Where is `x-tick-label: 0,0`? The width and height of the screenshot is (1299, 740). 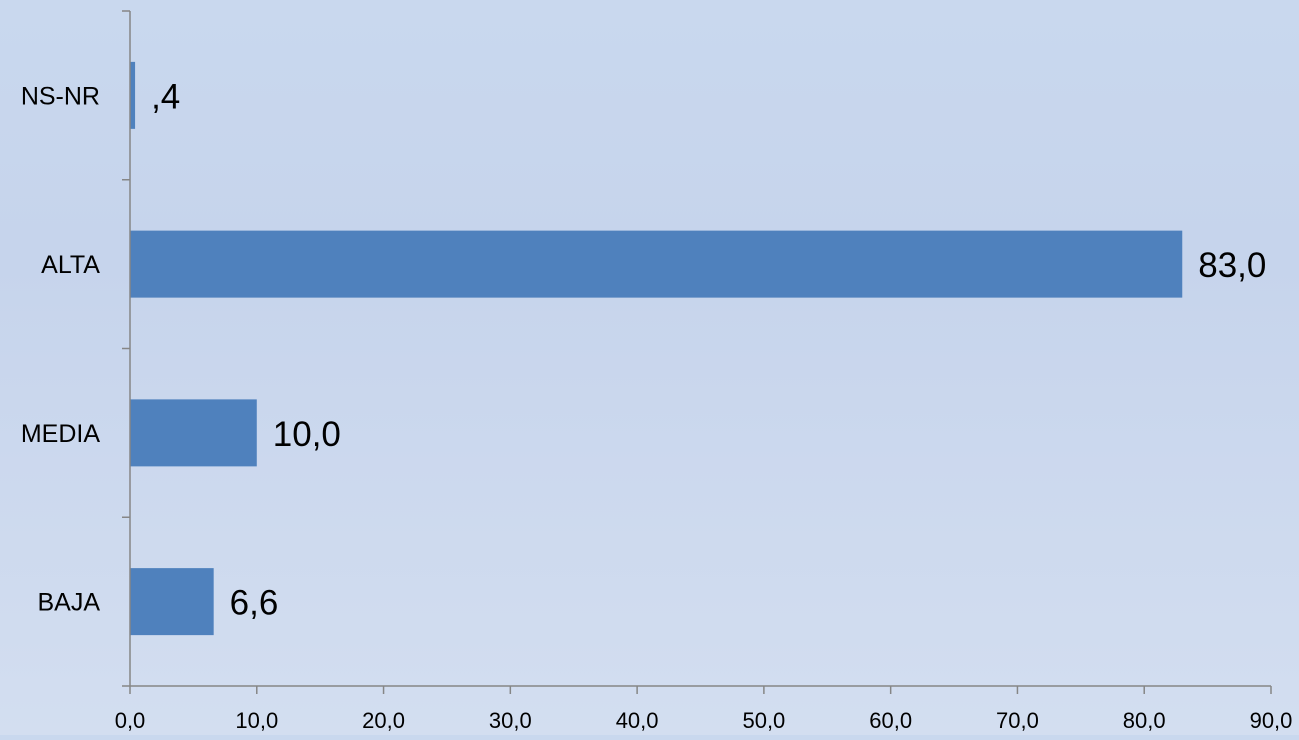 x-tick-label: 0,0 is located at coordinates (130, 720).